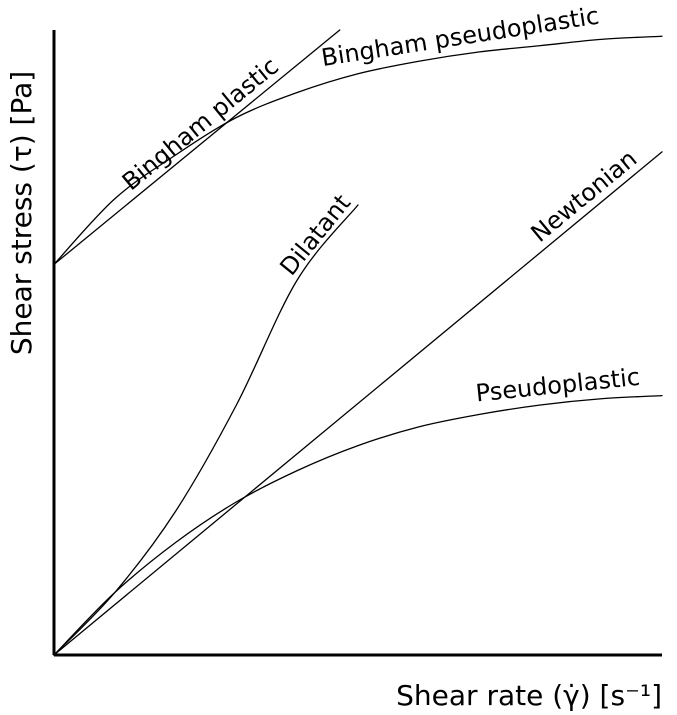  What do you see at coordinates (584, 195) in the screenshot?
I see `label-newtonian: Newtonian` at bounding box center [584, 195].